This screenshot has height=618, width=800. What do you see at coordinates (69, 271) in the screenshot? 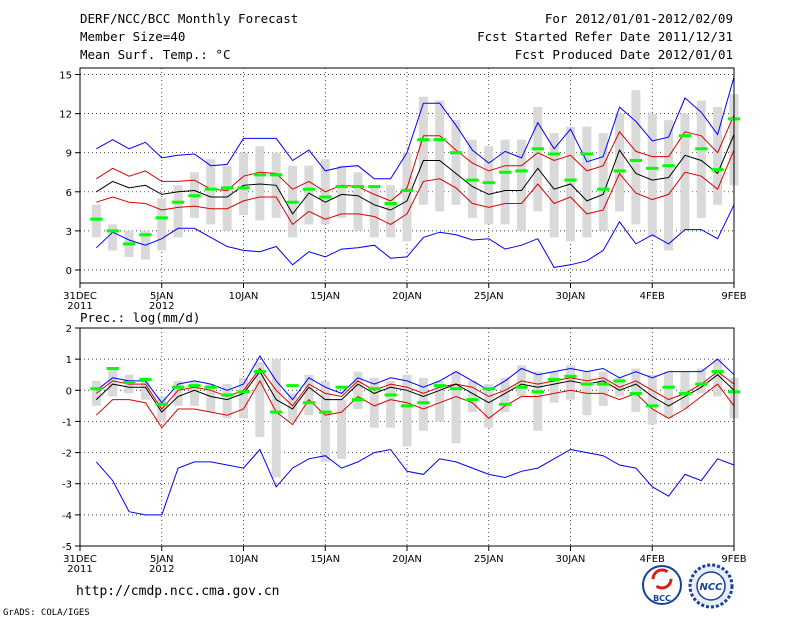
I see `temp-ytick-label: 0` at bounding box center [69, 271].